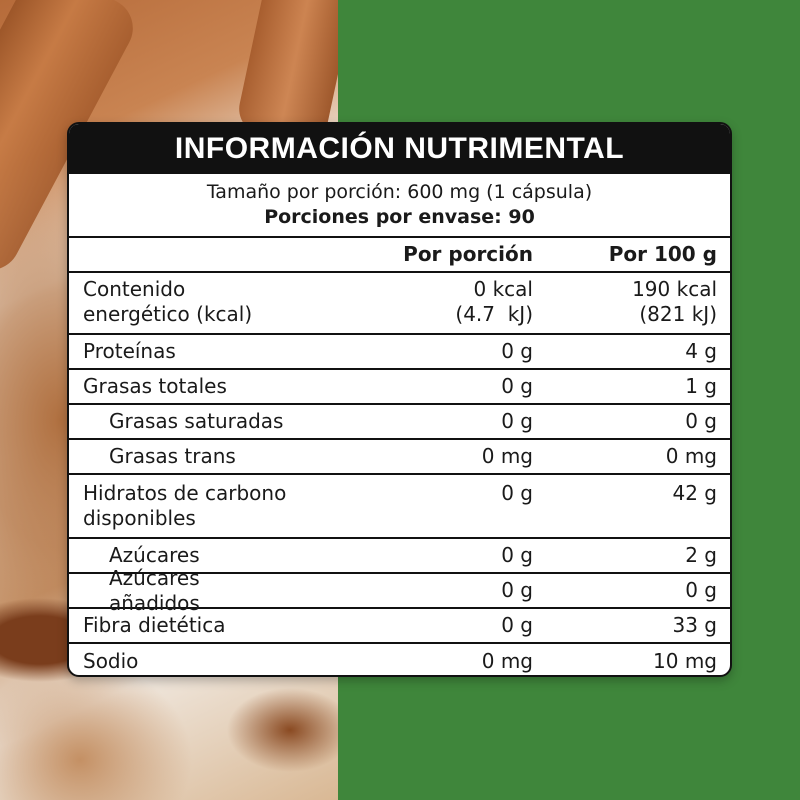 The image size is (800, 800). I want to click on nutrient-name: Contenido energético (kcal), so click(168, 301).